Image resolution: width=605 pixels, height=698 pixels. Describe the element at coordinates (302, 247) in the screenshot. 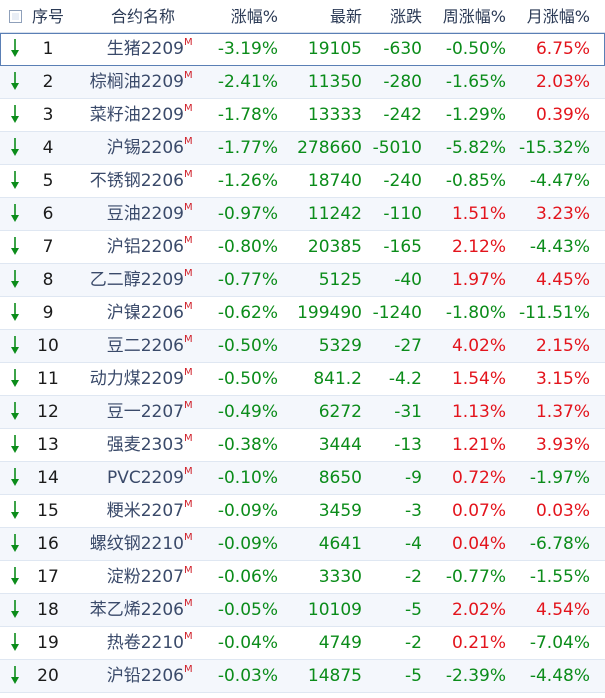

I see `table-row: 7 沪铝2206 M -0.80% 20385 -165 2.12% -4.43%` at that location.